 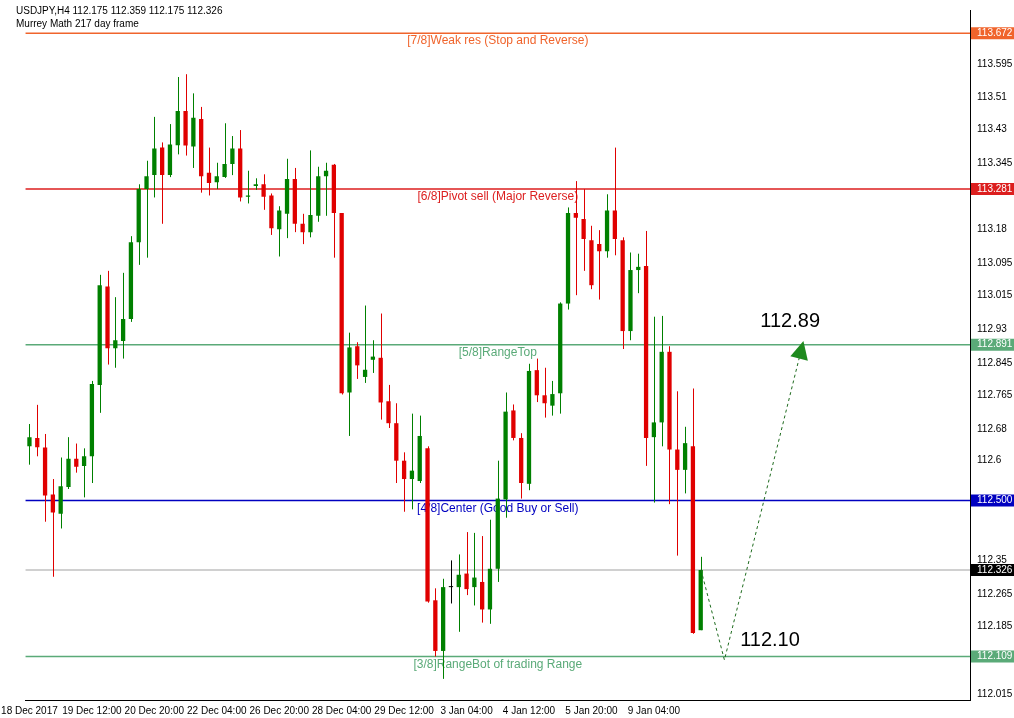 What do you see at coordinates (995, 344) in the screenshot?
I see `y-tick-label: 112.891` at bounding box center [995, 344].